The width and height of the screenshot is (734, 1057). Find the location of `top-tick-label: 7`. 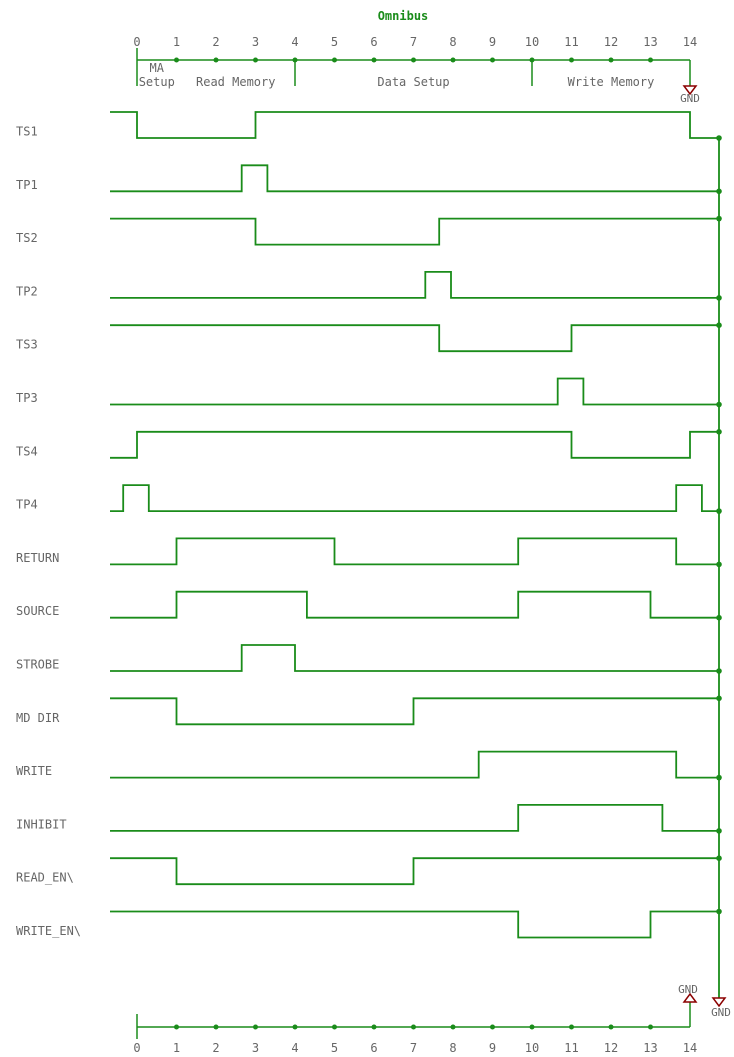

top-tick-label: 7 is located at coordinates (413, 42).